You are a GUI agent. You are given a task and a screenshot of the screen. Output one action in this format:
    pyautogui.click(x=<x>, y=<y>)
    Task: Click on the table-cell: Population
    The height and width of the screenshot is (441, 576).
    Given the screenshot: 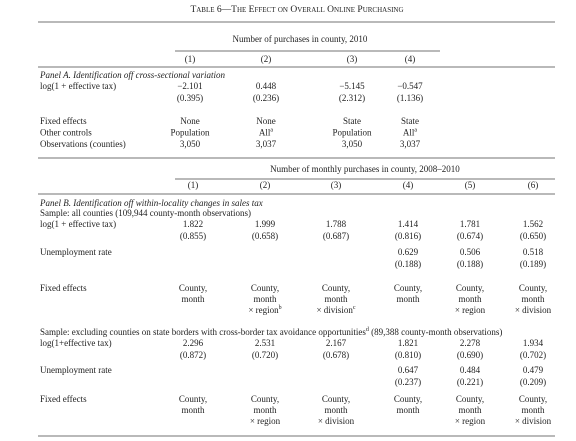 What is the action you would take?
    pyautogui.click(x=352, y=133)
    